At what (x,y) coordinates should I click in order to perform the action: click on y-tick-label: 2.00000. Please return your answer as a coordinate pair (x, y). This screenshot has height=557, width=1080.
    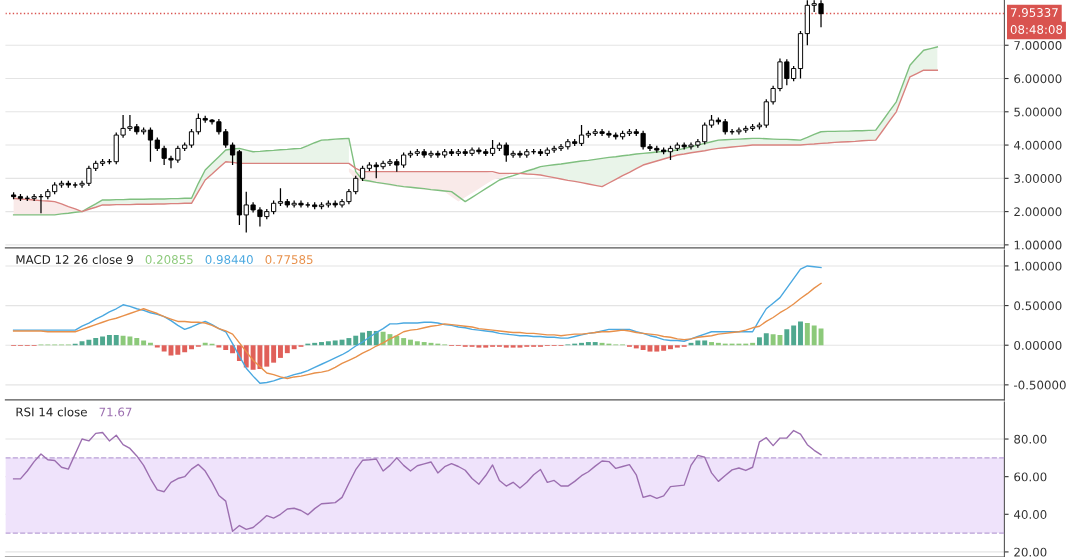
    Looking at the image, I should click on (1038, 212).